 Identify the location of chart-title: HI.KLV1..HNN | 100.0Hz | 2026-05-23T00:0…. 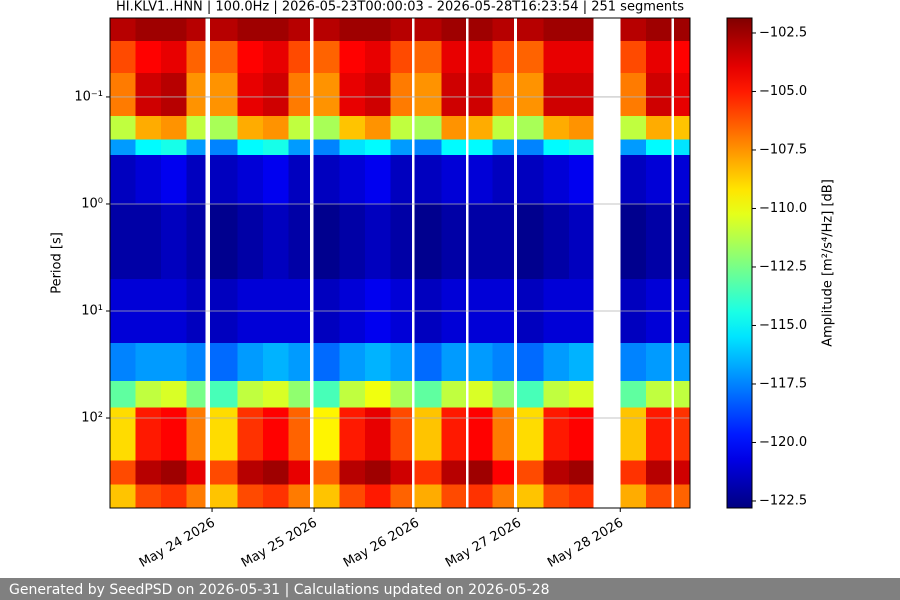
(400, 7).